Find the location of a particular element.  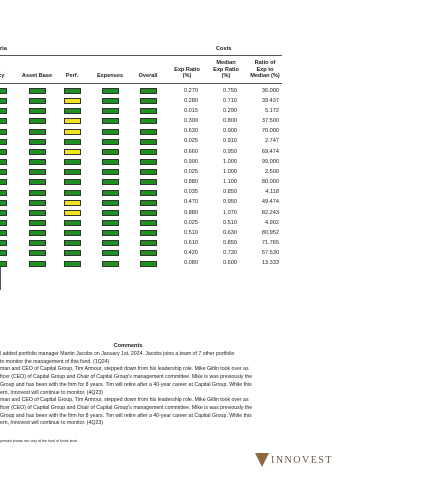

cell-value: 0.910 is located at coordinates (230, 141).